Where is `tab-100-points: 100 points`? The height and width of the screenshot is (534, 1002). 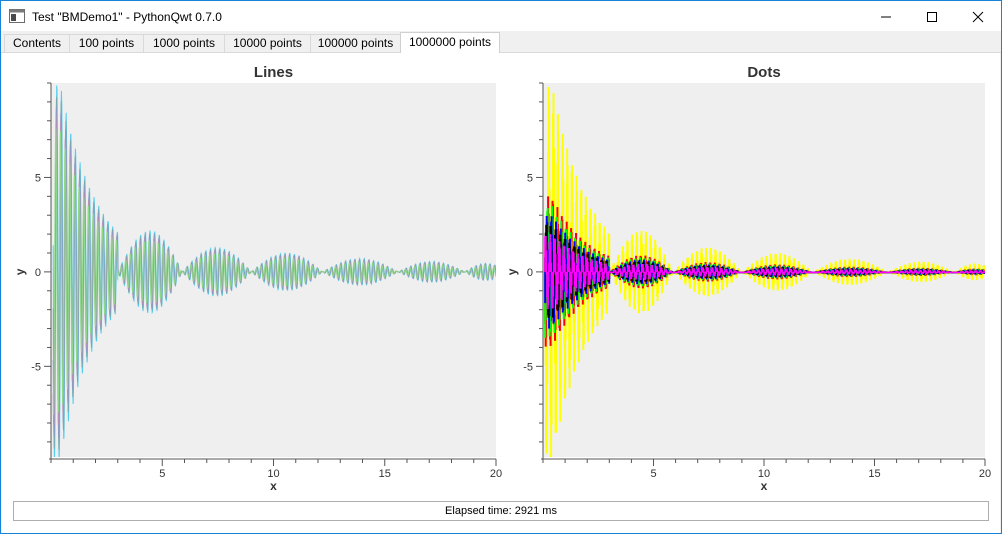 tab-100-points: 100 points is located at coordinates (106, 43).